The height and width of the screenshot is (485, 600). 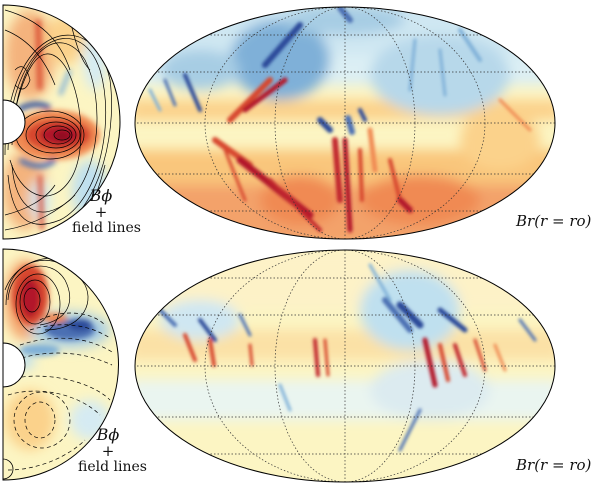 I want to click on plus-sign-1: +, so click(x=101, y=212).